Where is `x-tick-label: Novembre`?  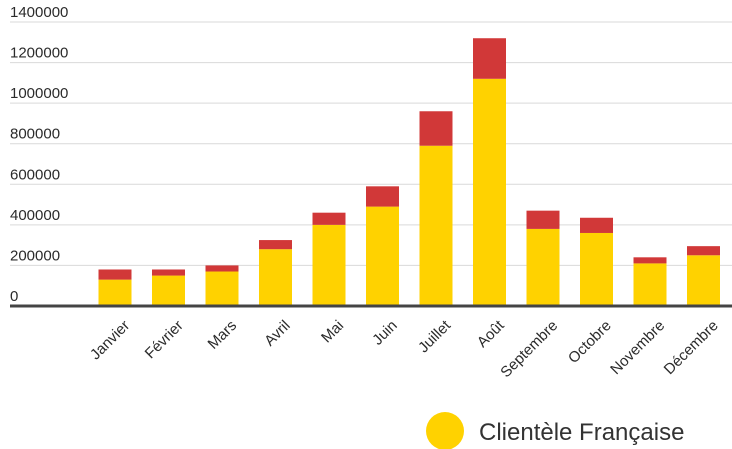 x-tick-label: Novembre is located at coordinates (637, 347).